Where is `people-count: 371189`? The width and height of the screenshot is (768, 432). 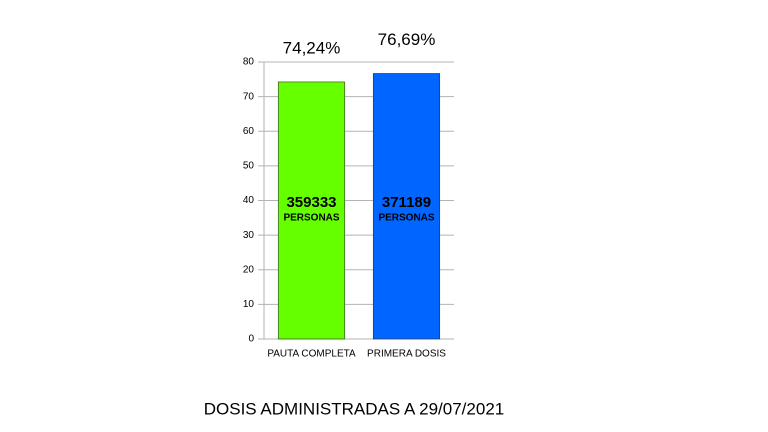 people-count: 371189 is located at coordinates (406, 202).